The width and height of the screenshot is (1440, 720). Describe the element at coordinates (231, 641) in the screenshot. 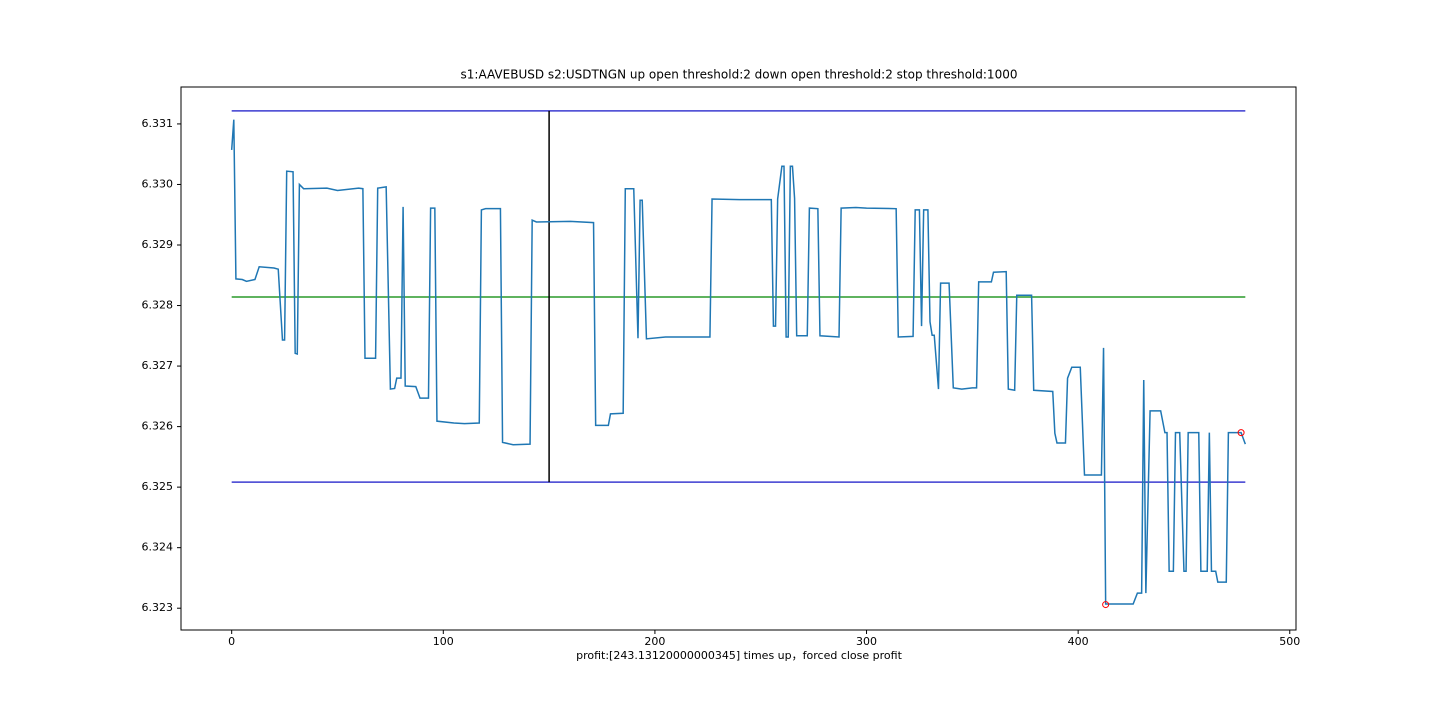

I see `x-tick-label: 0` at that location.